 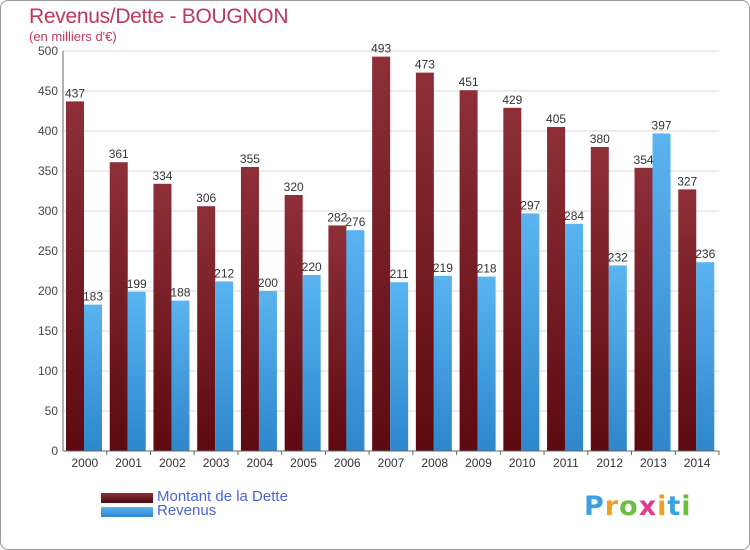 What do you see at coordinates (48, 131) in the screenshot?
I see `y-tick-label: 400` at bounding box center [48, 131].